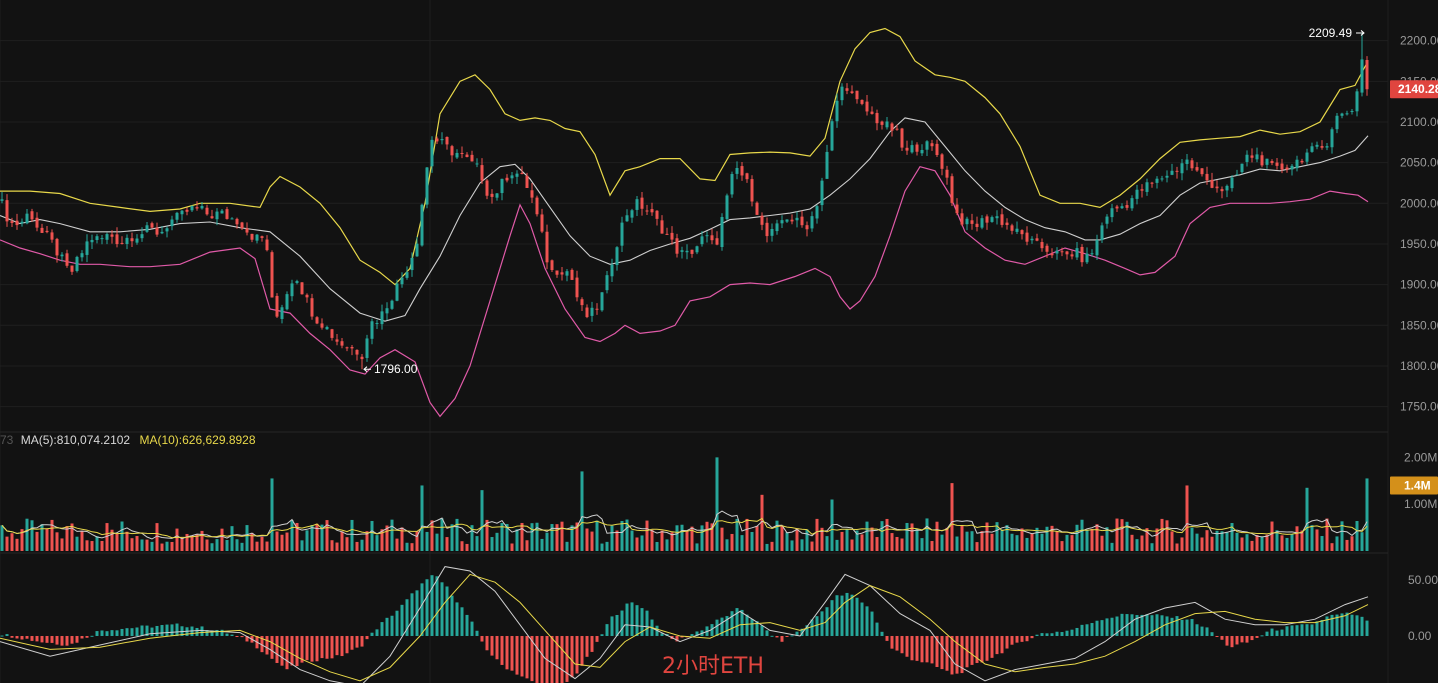  Describe the element at coordinates (1418, 89) in the screenshot. I see `last-price-value: 2140.28` at that location.